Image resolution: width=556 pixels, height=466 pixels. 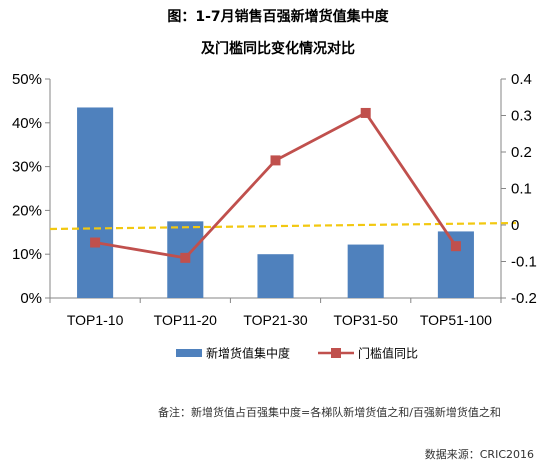 What do you see at coordinates (329, 412) in the screenshot?
I see `formula-note: 备注：新增货值占百强集中度=各梯队新增货值之和/百强新增货值之和` at bounding box center [329, 412].